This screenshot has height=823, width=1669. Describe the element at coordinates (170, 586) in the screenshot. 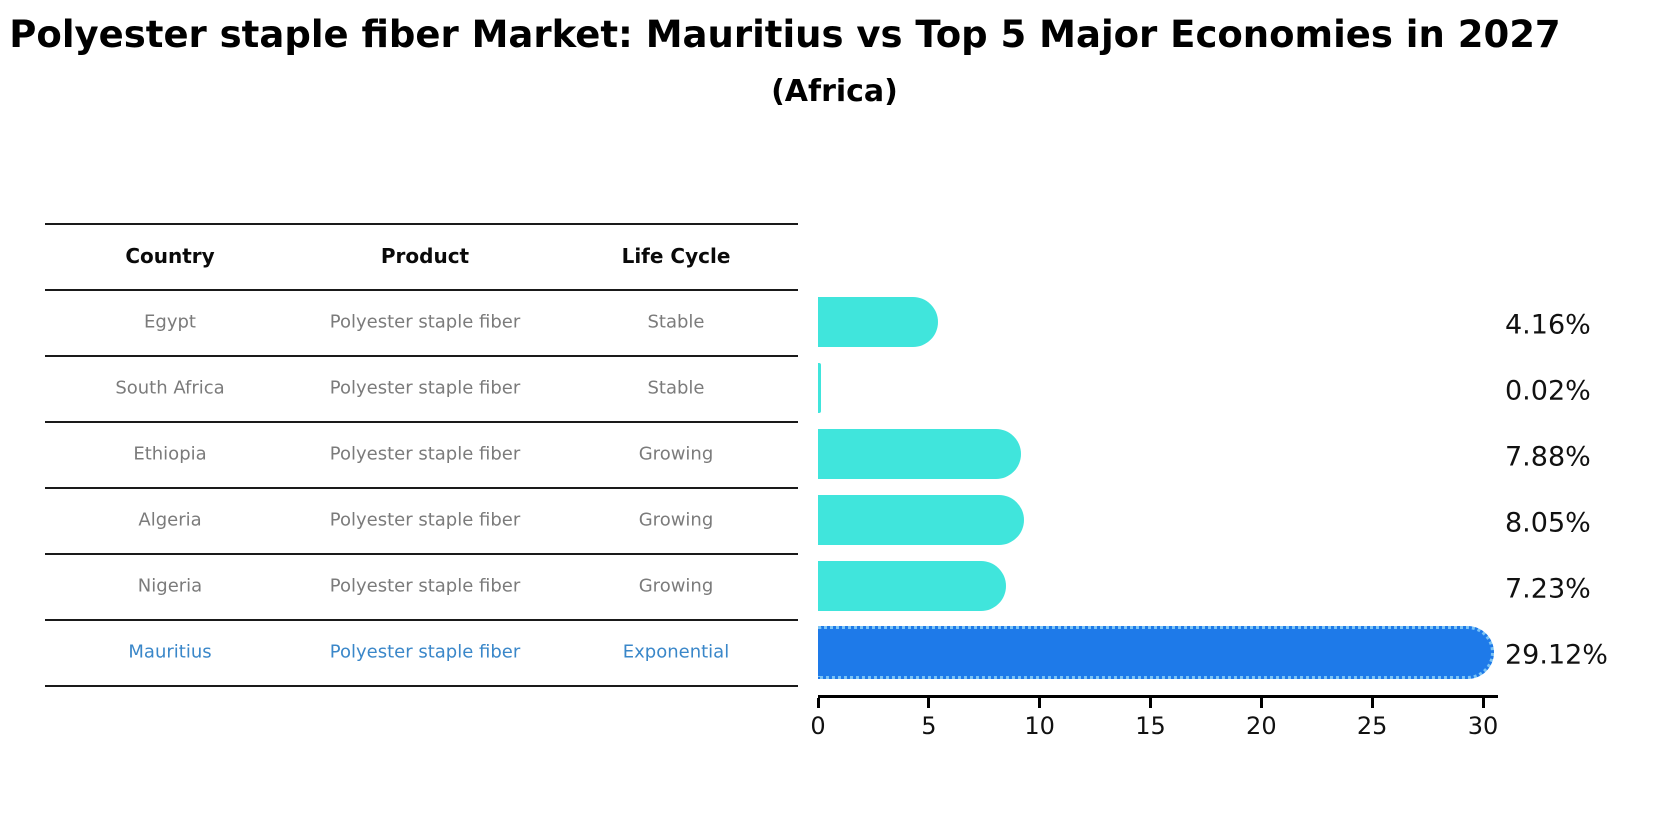

I see `cell-country: Nigeria` at that location.